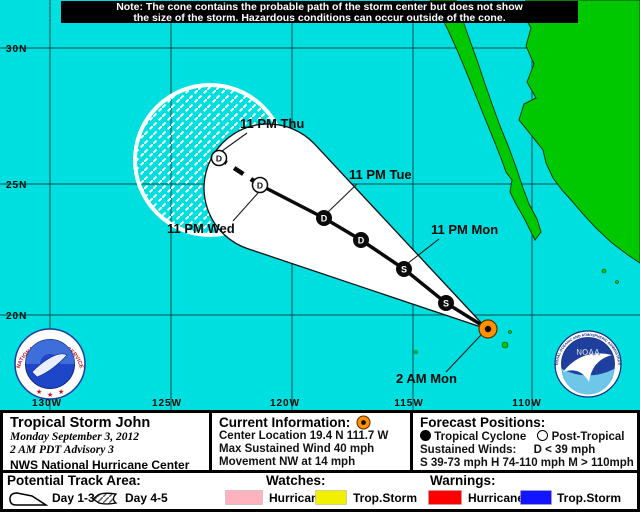  What do you see at coordinates (297, 498) in the screenshot?
I see `hurricane-watch-label: Hurricane` at bounding box center [297, 498].